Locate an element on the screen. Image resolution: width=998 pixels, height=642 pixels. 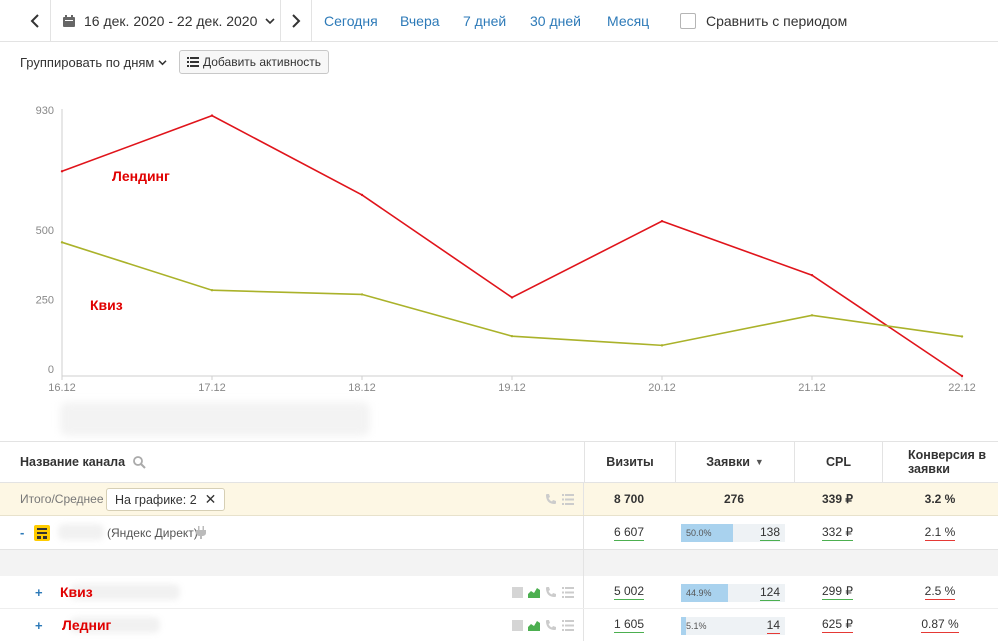
add-activity-label: Добавить активность is located at coordinates (262, 62).